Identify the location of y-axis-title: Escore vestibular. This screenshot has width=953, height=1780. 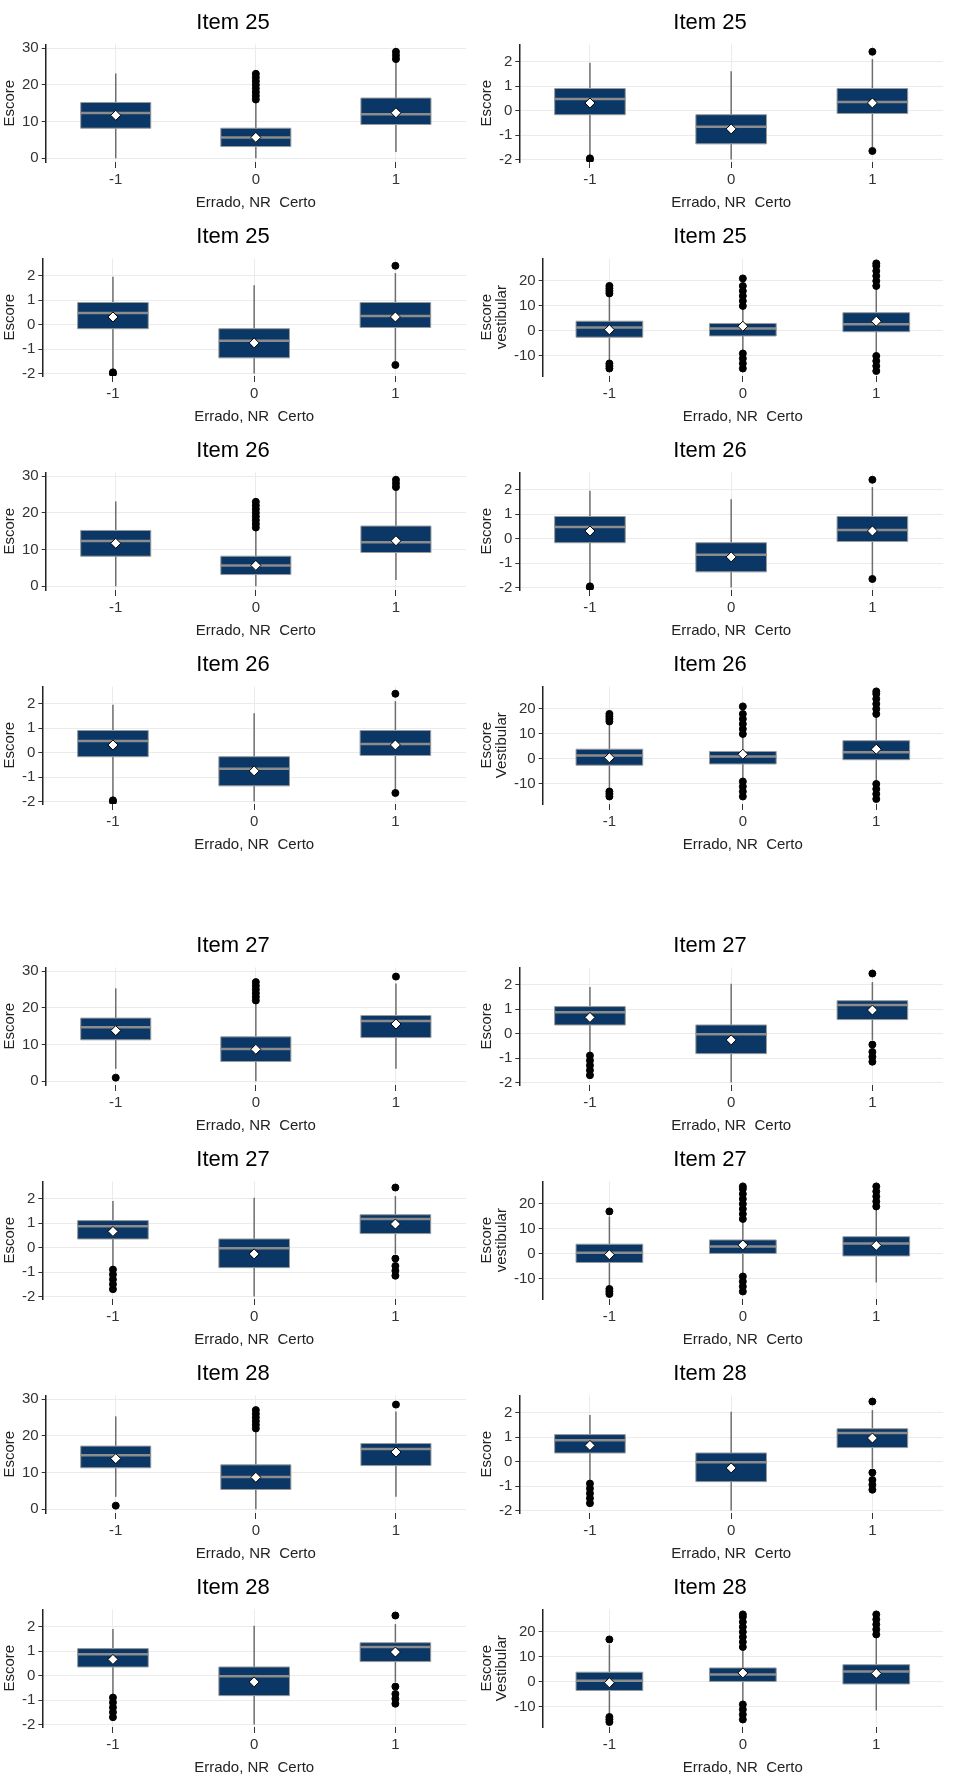
(492, 317).